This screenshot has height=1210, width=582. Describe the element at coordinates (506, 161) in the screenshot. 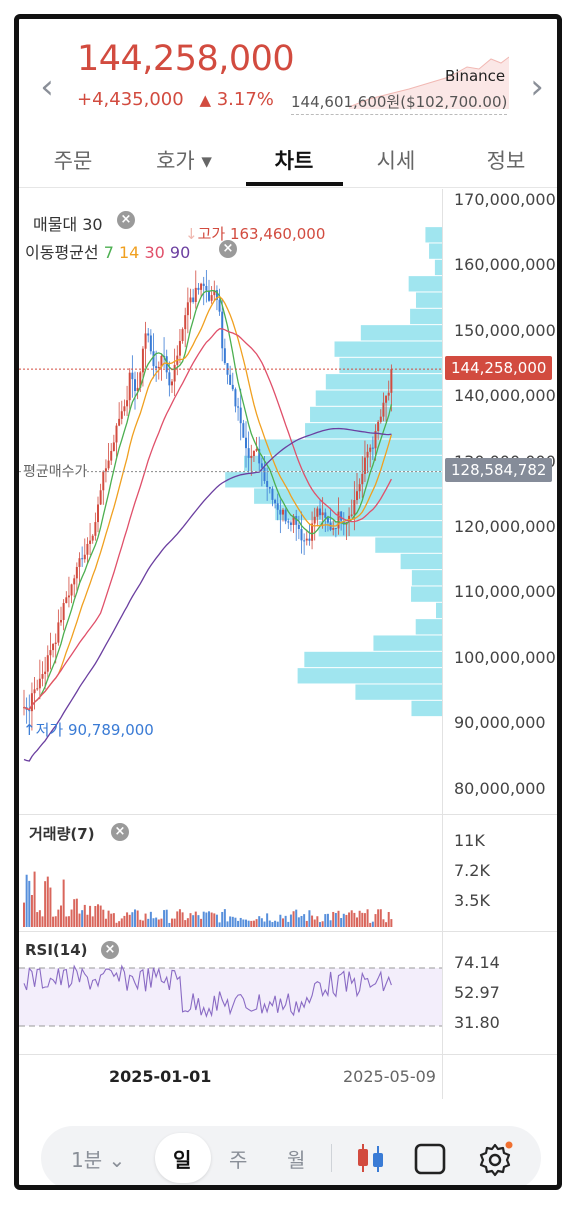

I see `tab-info: 정보` at that location.